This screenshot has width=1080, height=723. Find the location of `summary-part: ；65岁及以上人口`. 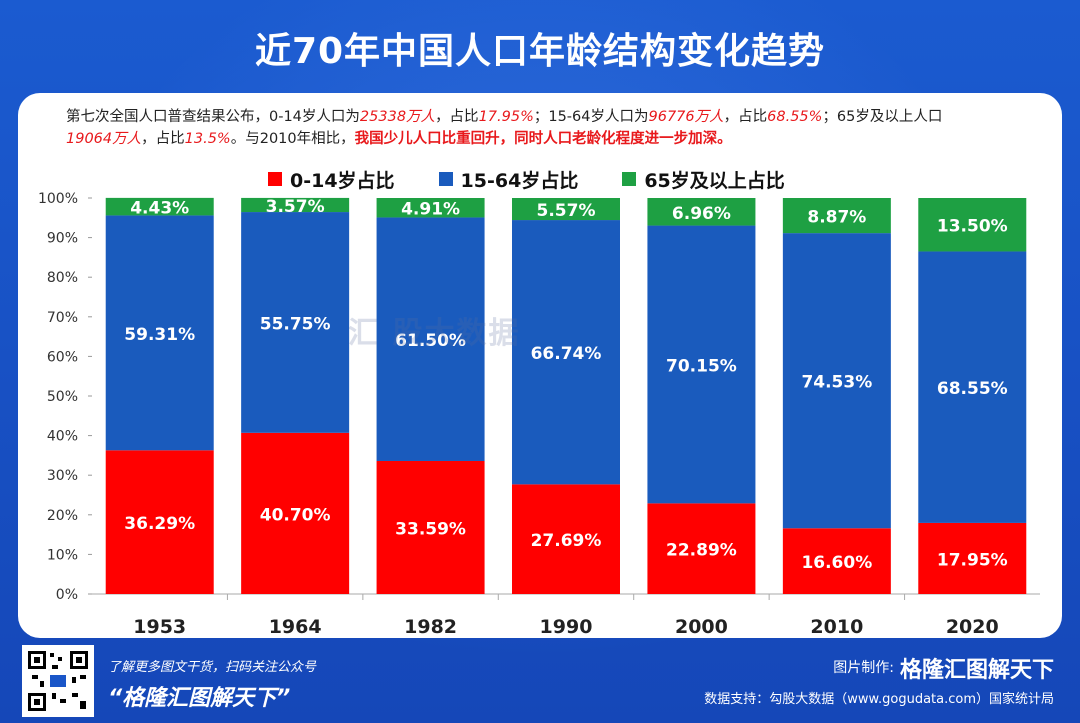

summary-part: ；65岁及以上人口 is located at coordinates (882, 117).